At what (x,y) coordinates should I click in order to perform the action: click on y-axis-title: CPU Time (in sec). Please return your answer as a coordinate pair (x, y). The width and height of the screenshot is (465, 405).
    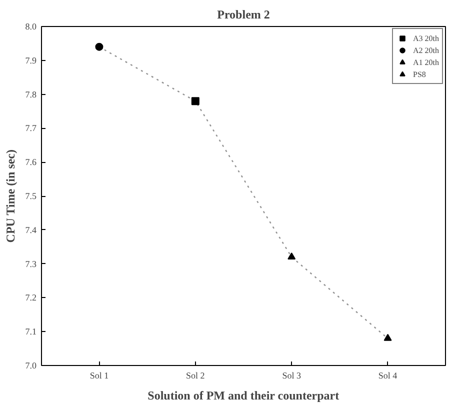
    Looking at the image, I should click on (10, 196).